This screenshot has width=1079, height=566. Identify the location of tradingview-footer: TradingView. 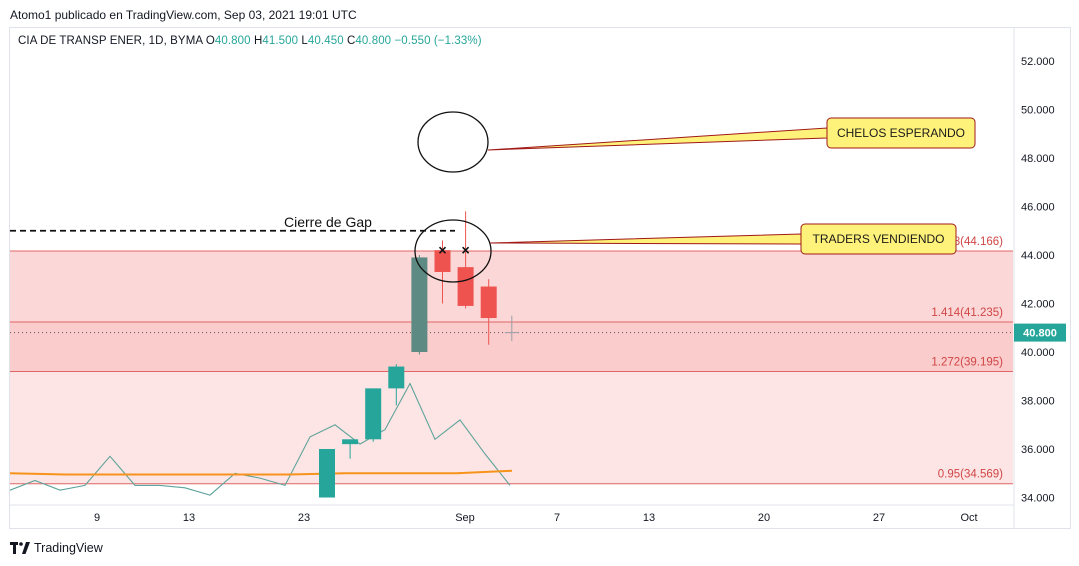
(56, 548).